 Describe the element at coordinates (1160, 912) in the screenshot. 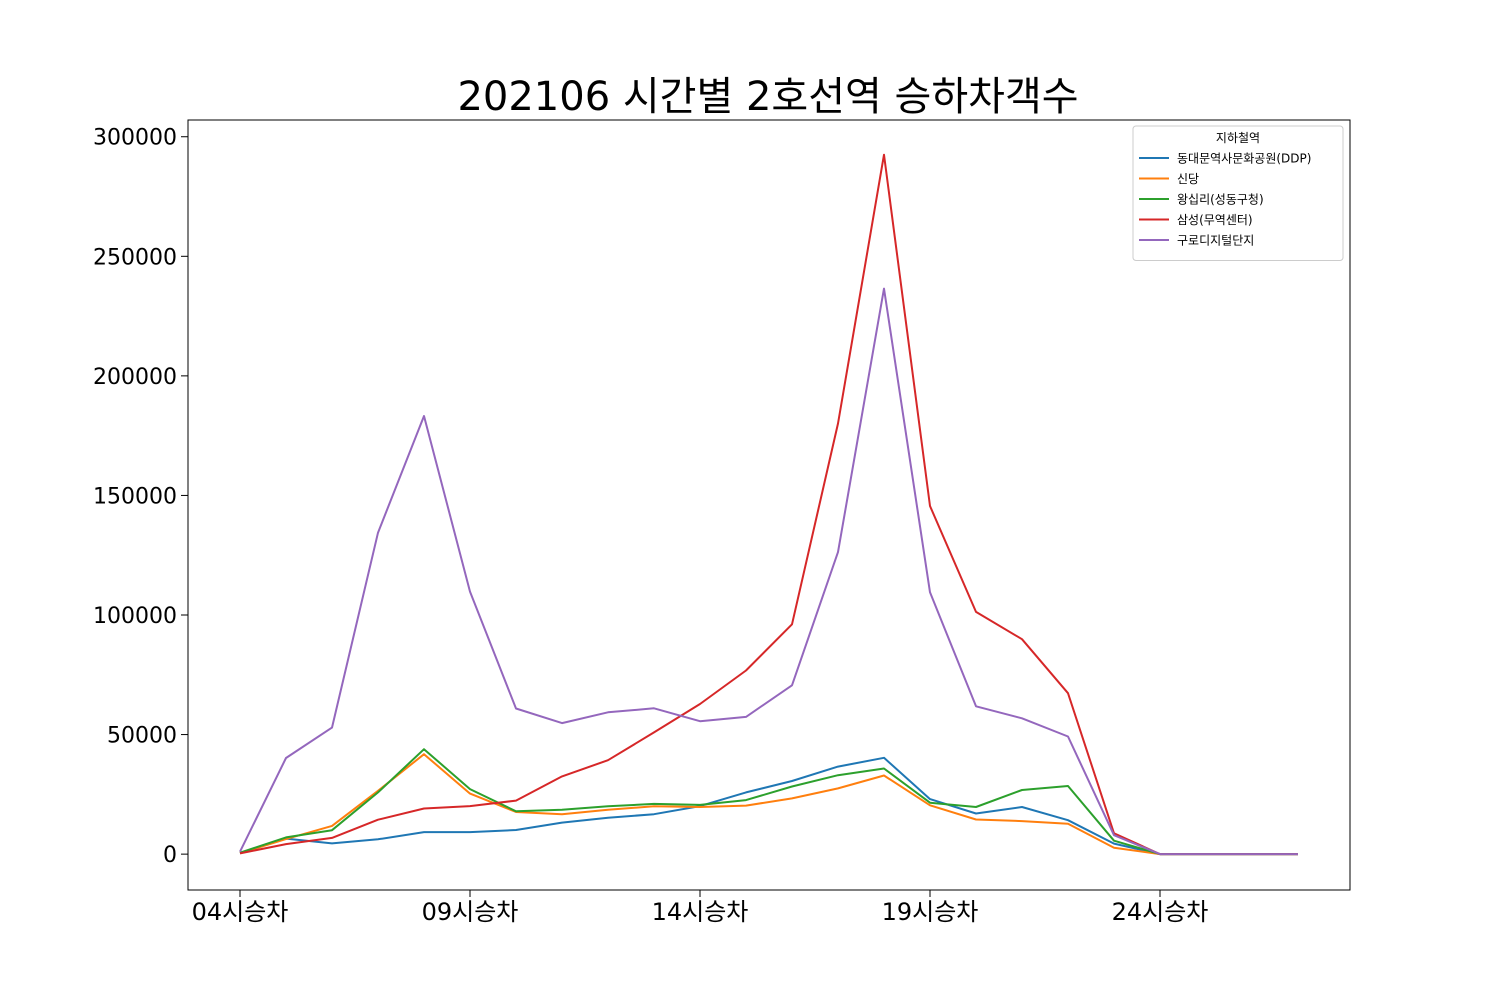

I see `x-tick-label: 24시승차` at that location.